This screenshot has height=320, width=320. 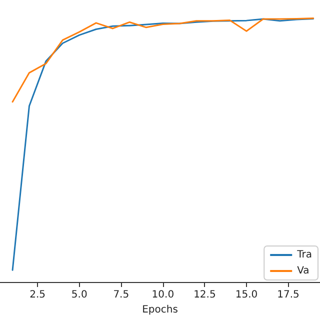 What do you see at coordinates (303, 271) in the screenshot?
I see `legend-label: Va` at bounding box center [303, 271].